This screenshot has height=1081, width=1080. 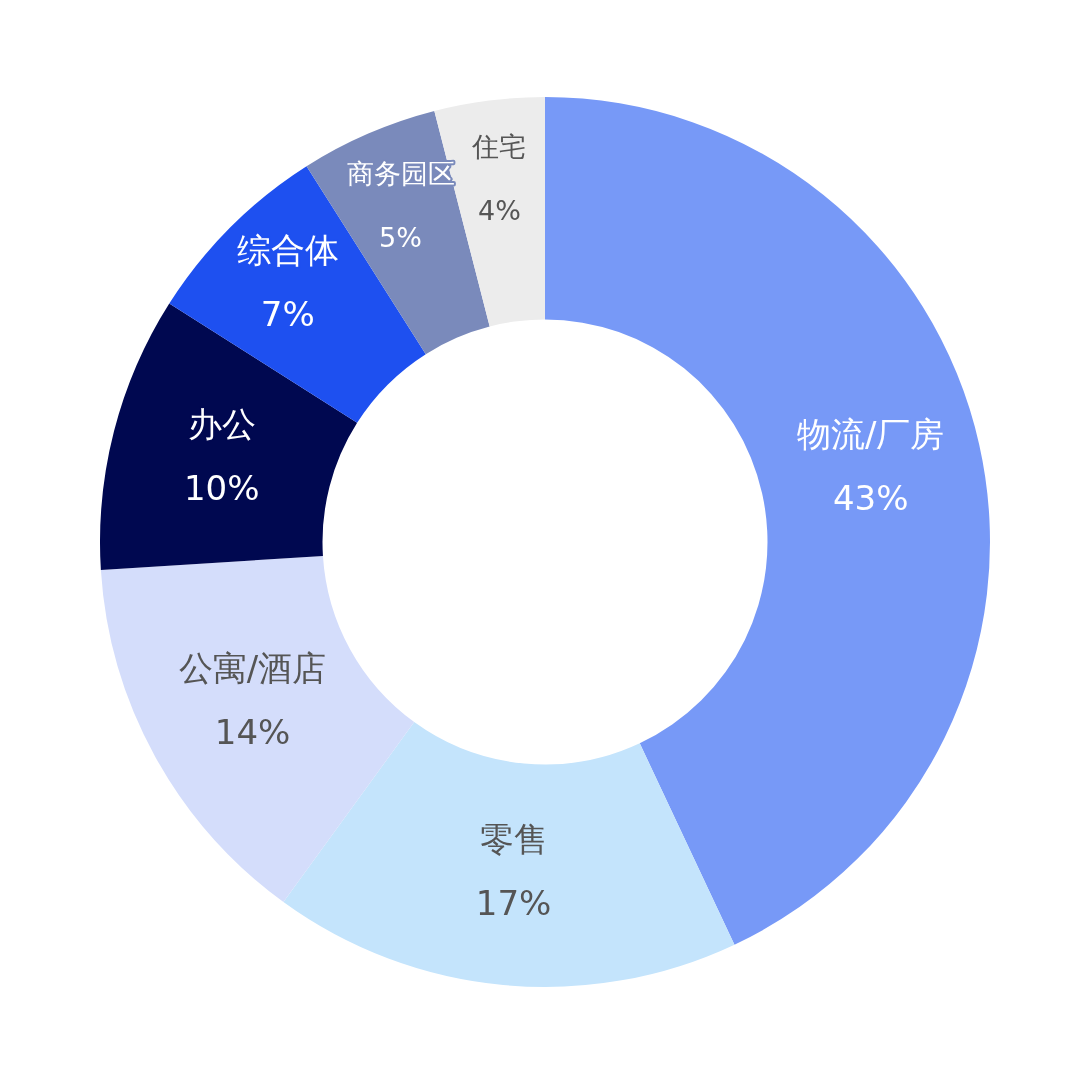 What do you see at coordinates (252, 731) in the screenshot?
I see `data-label: 14%` at bounding box center [252, 731].